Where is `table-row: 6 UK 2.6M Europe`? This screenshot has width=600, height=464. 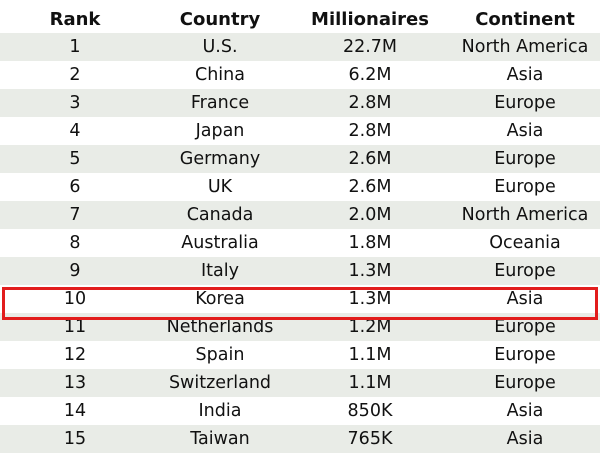 table-row: 6 UK 2.6M Europe is located at coordinates (300, 187).